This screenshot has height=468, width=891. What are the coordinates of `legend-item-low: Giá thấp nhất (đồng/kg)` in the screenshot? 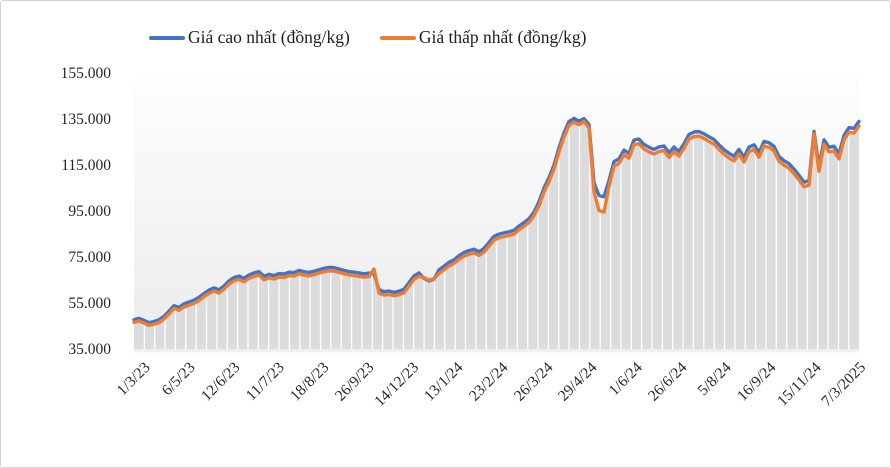 It's located at (483, 37).